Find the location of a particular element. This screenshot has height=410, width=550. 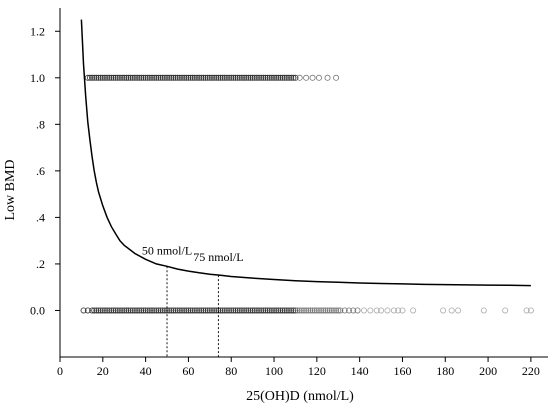

x-tick-label: 200 is located at coordinates (488, 371).